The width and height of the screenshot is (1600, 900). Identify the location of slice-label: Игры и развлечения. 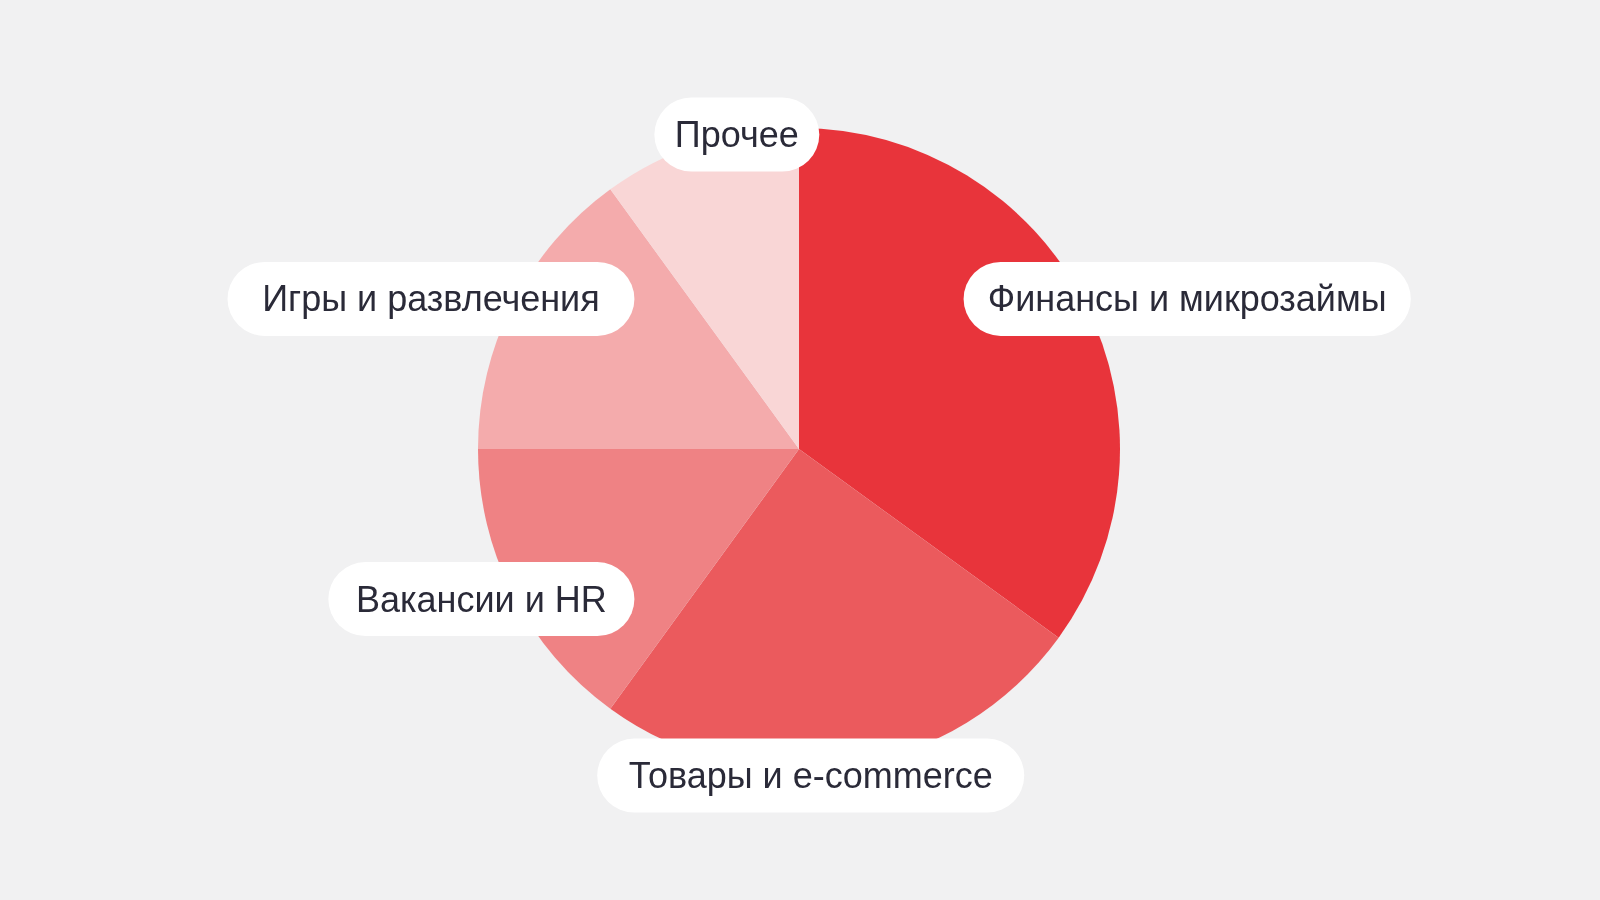
(431, 299).